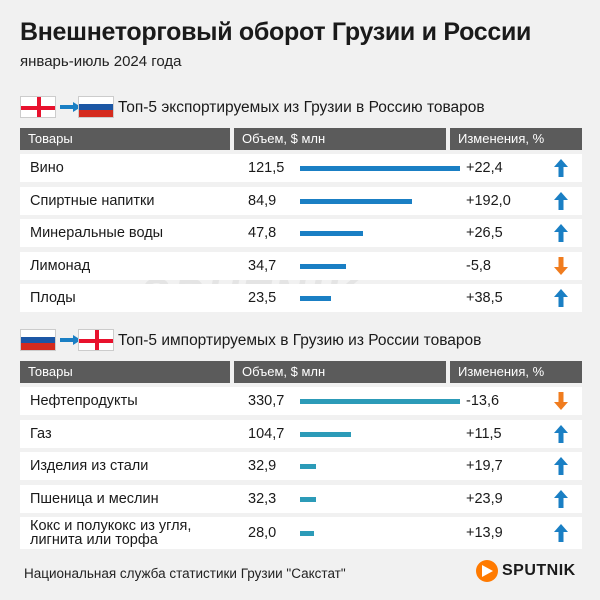 The height and width of the screenshot is (600, 600). What do you see at coordinates (92, 200) in the screenshot?
I see `goods-name: Спиртные напитки` at bounding box center [92, 200].